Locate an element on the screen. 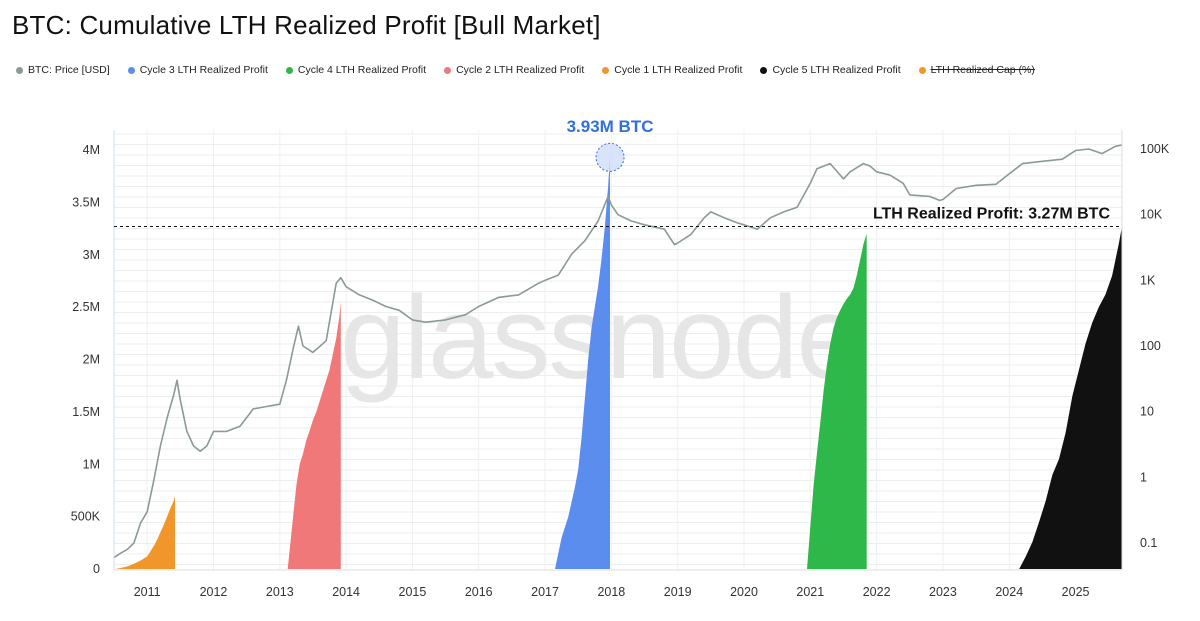 This screenshot has height=621, width=1200. x-tick-label: 2020 is located at coordinates (744, 592).